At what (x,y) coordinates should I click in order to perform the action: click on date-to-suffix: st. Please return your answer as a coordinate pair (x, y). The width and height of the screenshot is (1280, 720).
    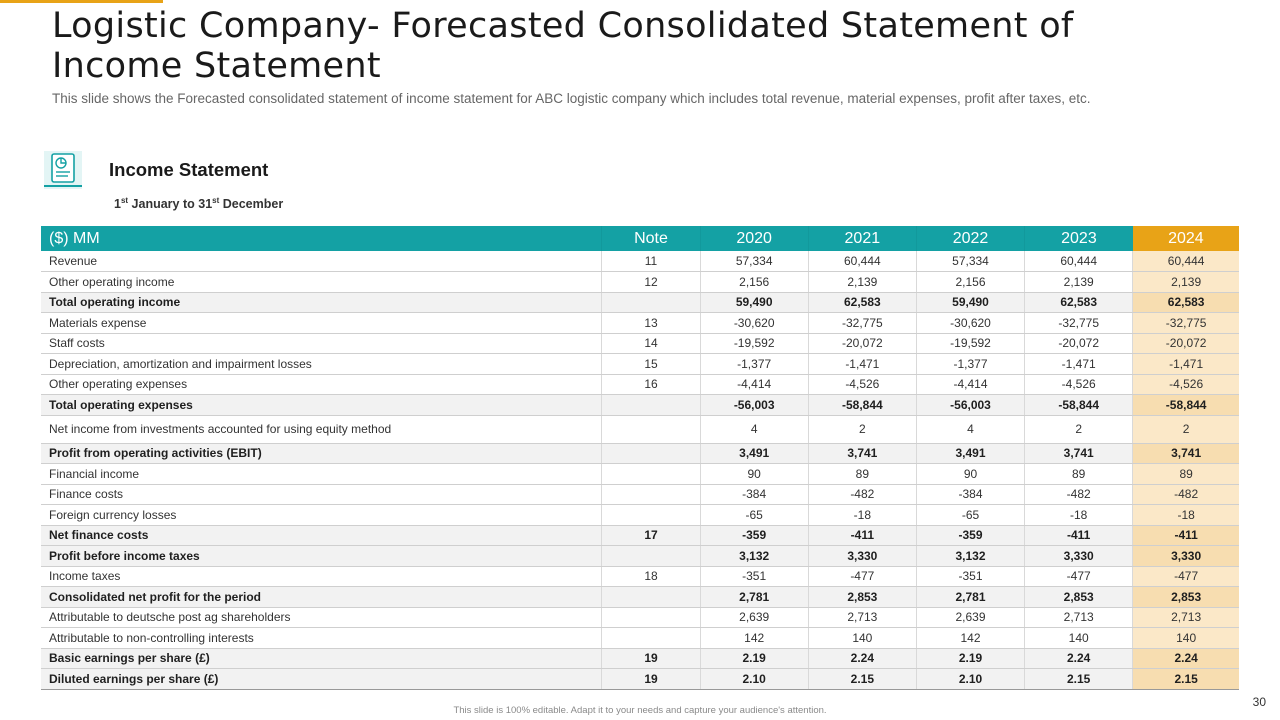
    Looking at the image, I should click on (216, 200).